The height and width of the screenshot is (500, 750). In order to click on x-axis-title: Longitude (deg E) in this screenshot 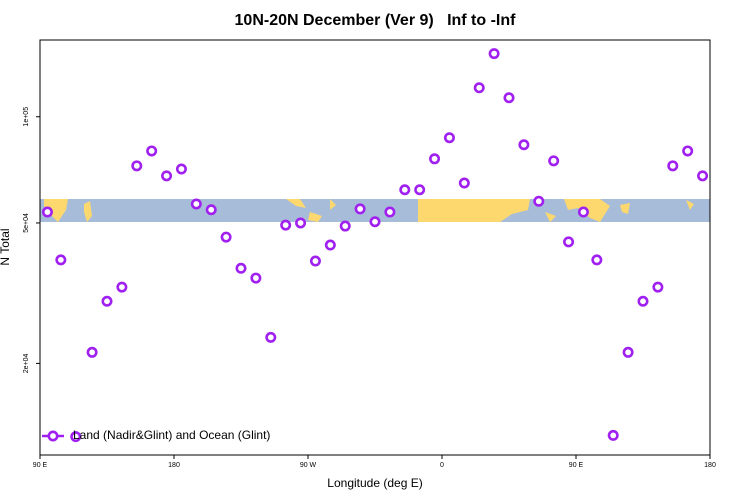, I will do `click(374, 483)`.